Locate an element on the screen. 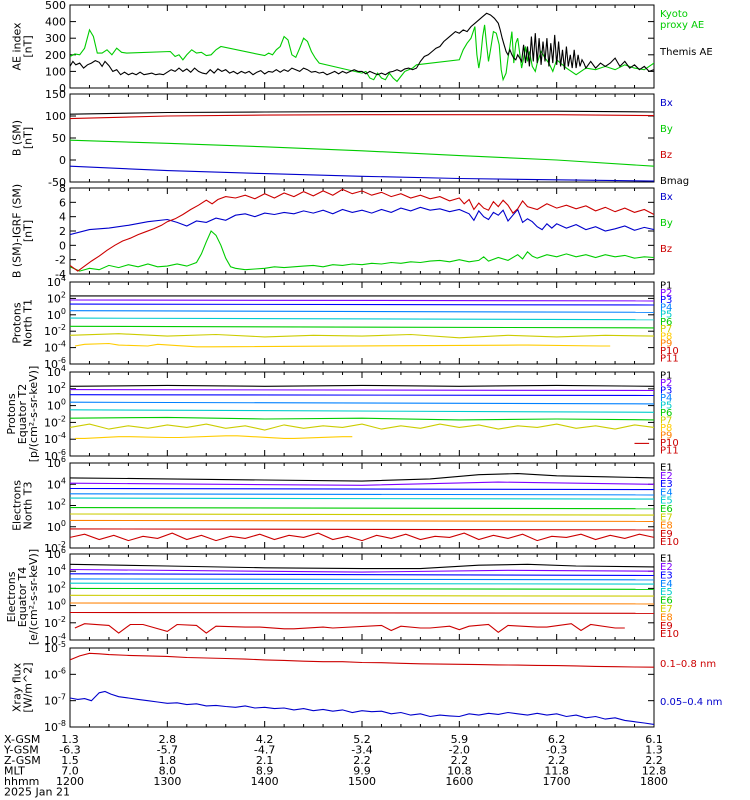 The image size is (750, 800). panel-2-series-by is located at coordinates (362, 251).